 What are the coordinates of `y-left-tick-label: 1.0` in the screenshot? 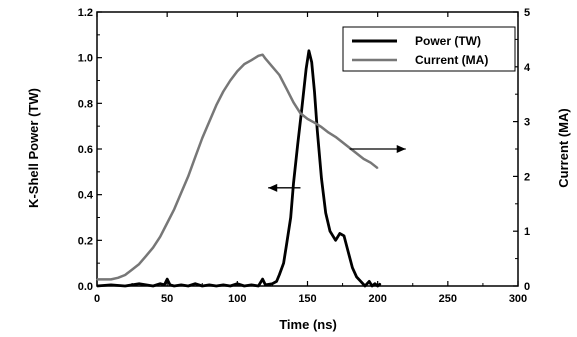 It's located at (85, 59).